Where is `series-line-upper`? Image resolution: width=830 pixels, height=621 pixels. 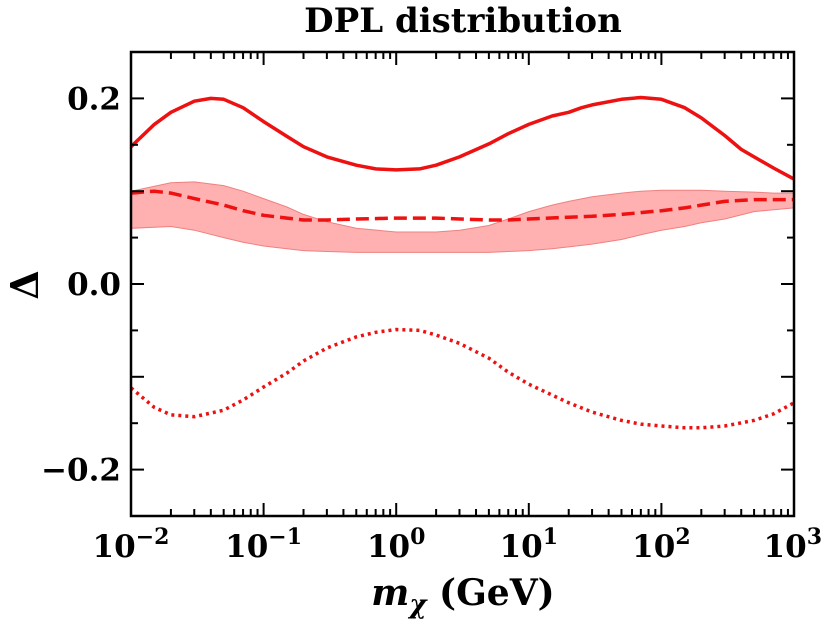
series-line-upper is located at coordinates (462, 138).